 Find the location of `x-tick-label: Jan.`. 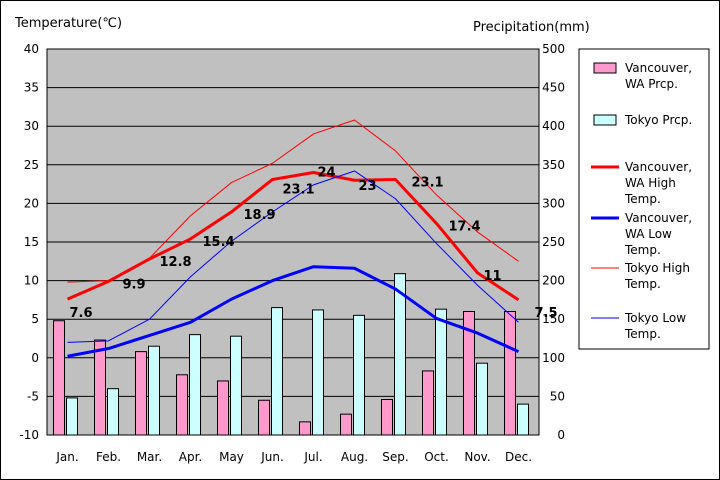

x-tick-label: Jan. is located at coordinates (66, 457).